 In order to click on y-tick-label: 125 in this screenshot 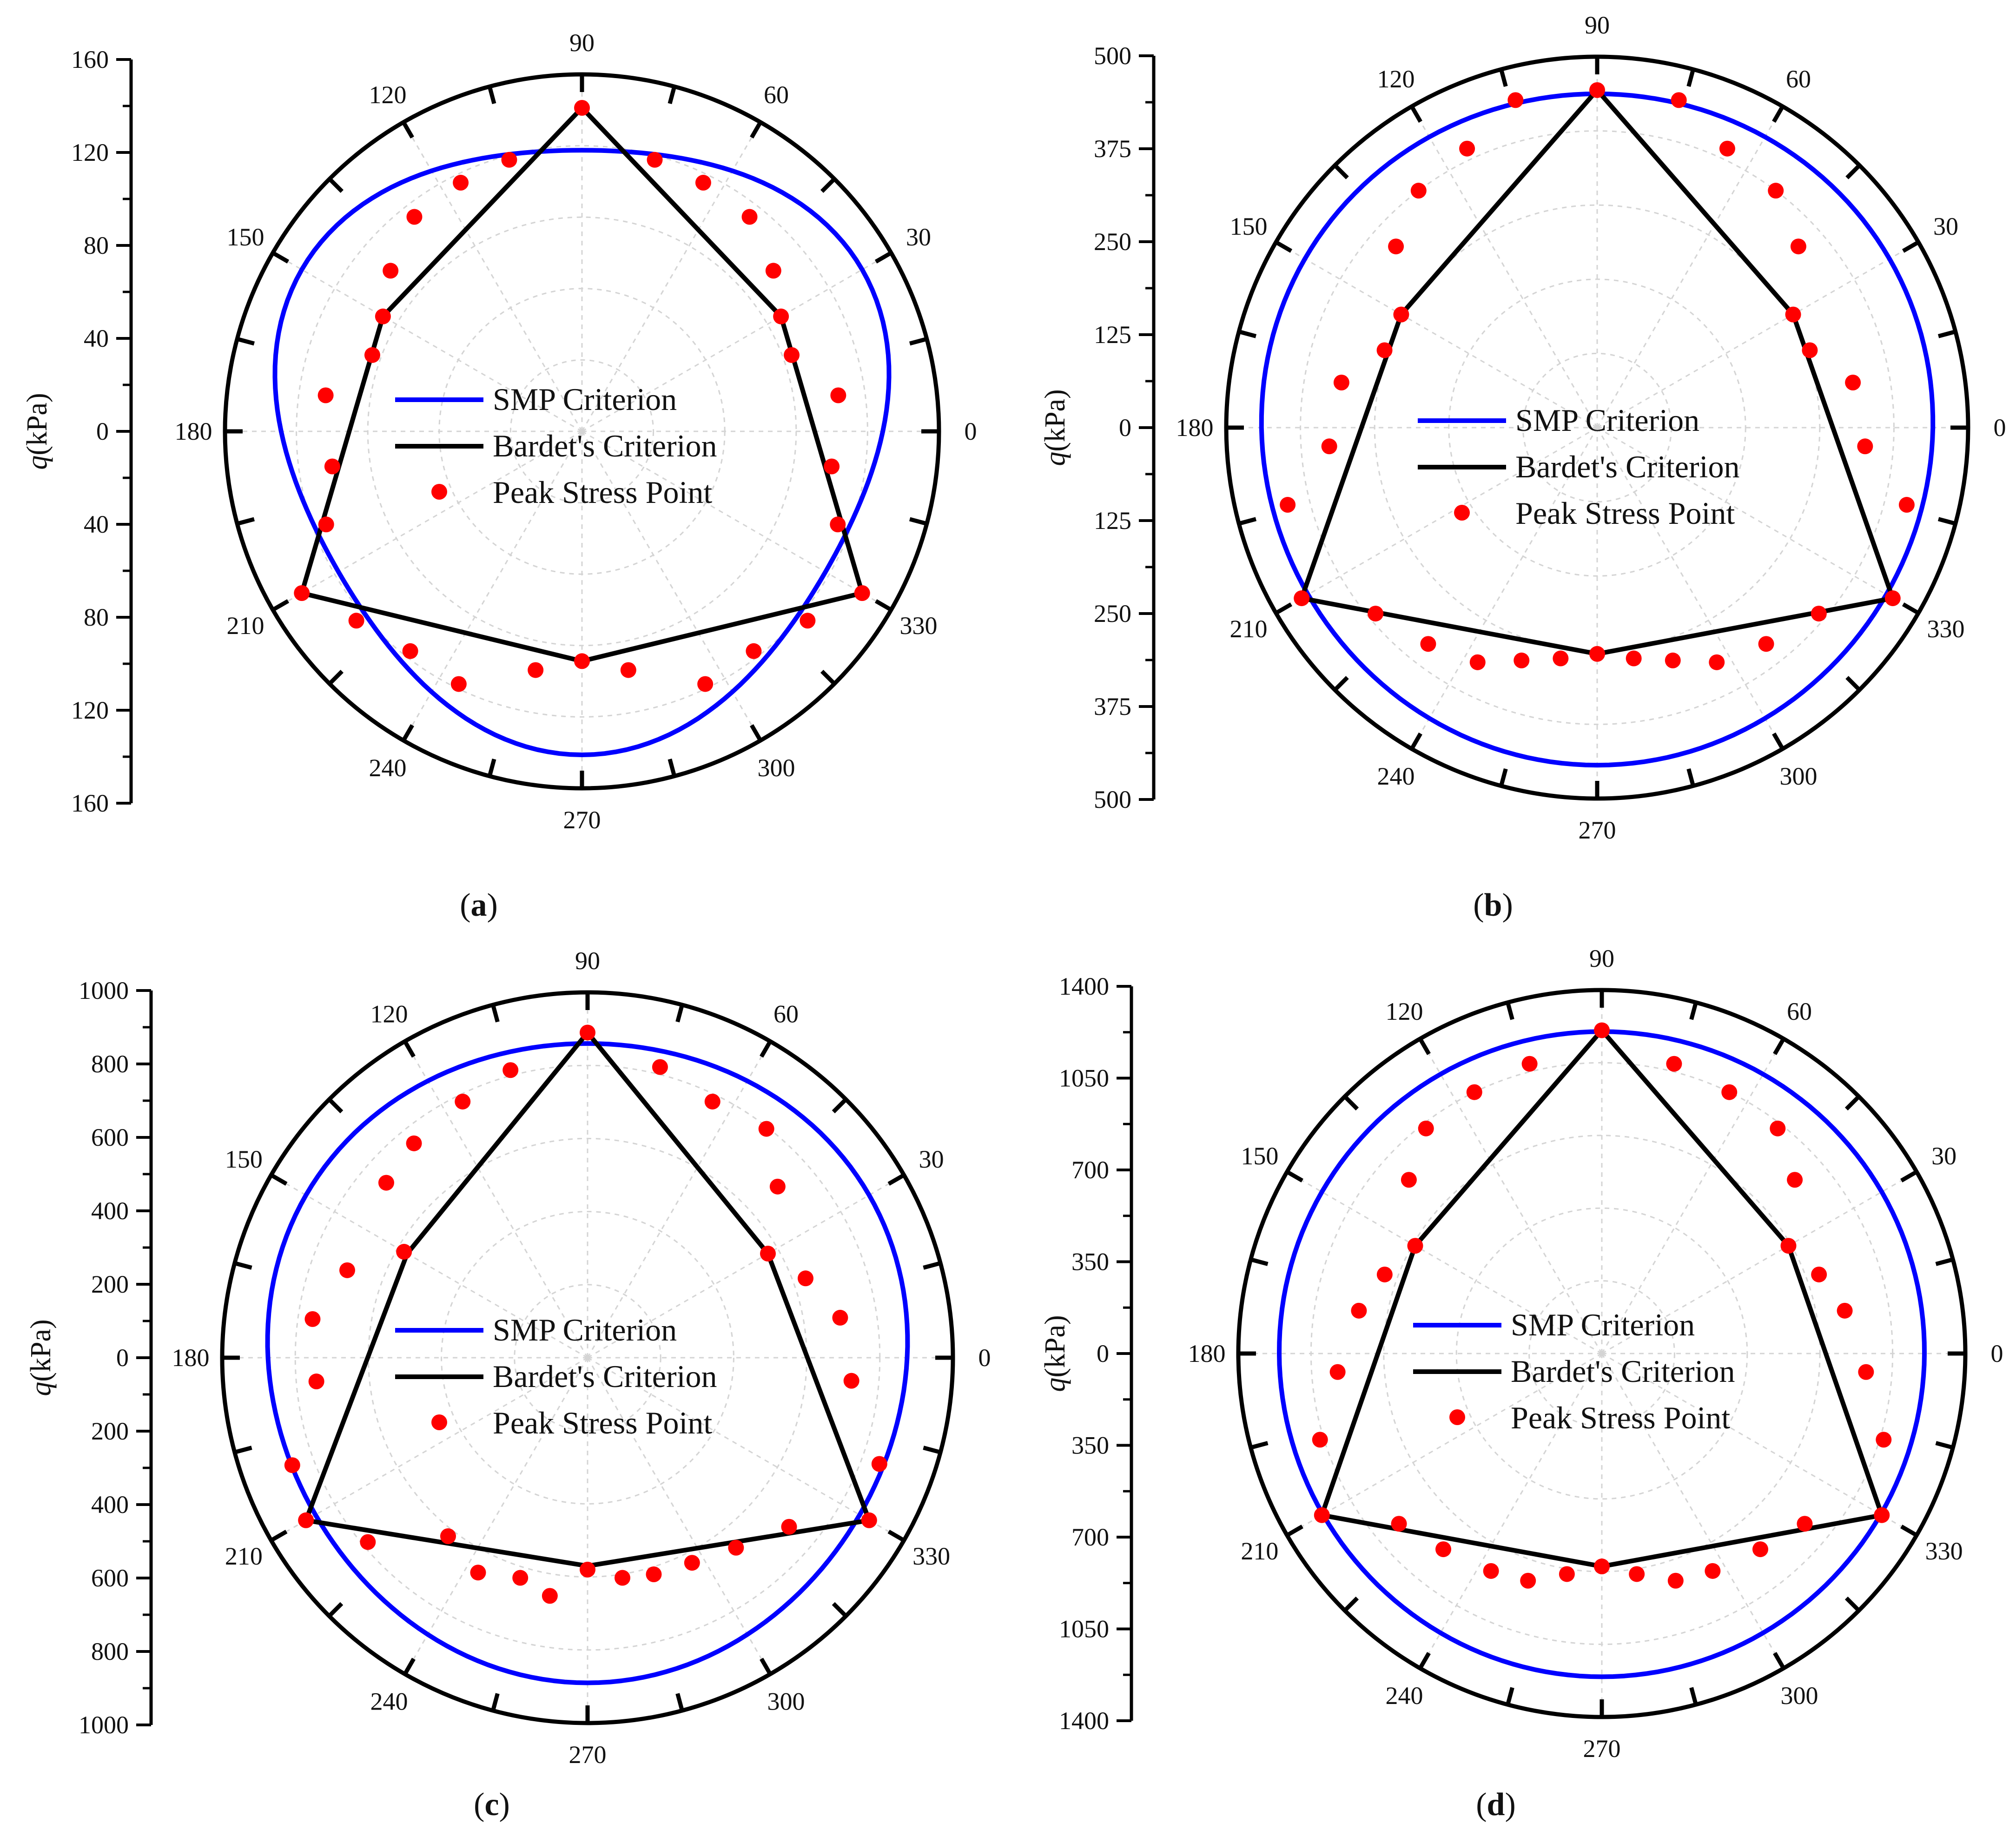, I will do `click(1112, 335)`.